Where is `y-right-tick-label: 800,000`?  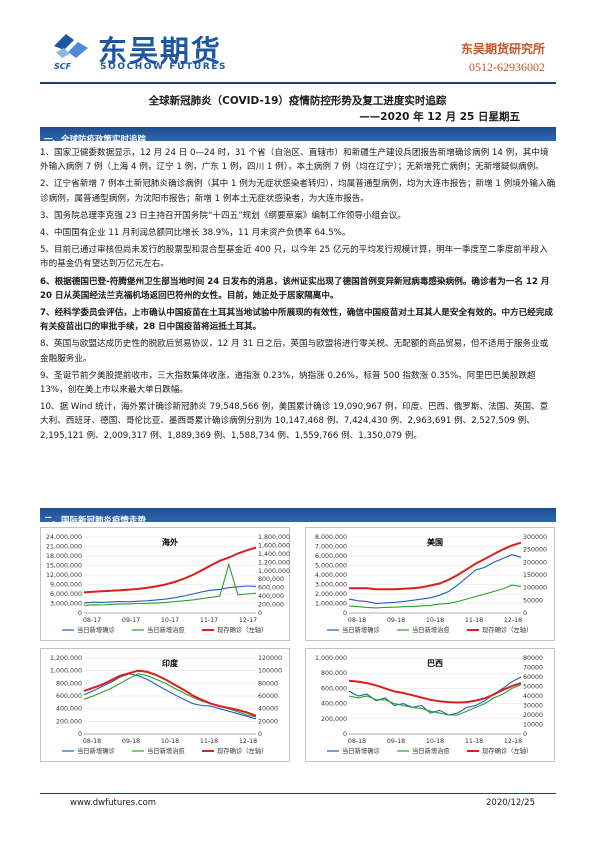
y-right-tick-label: 800,000 is located at coordinates (271, 579).